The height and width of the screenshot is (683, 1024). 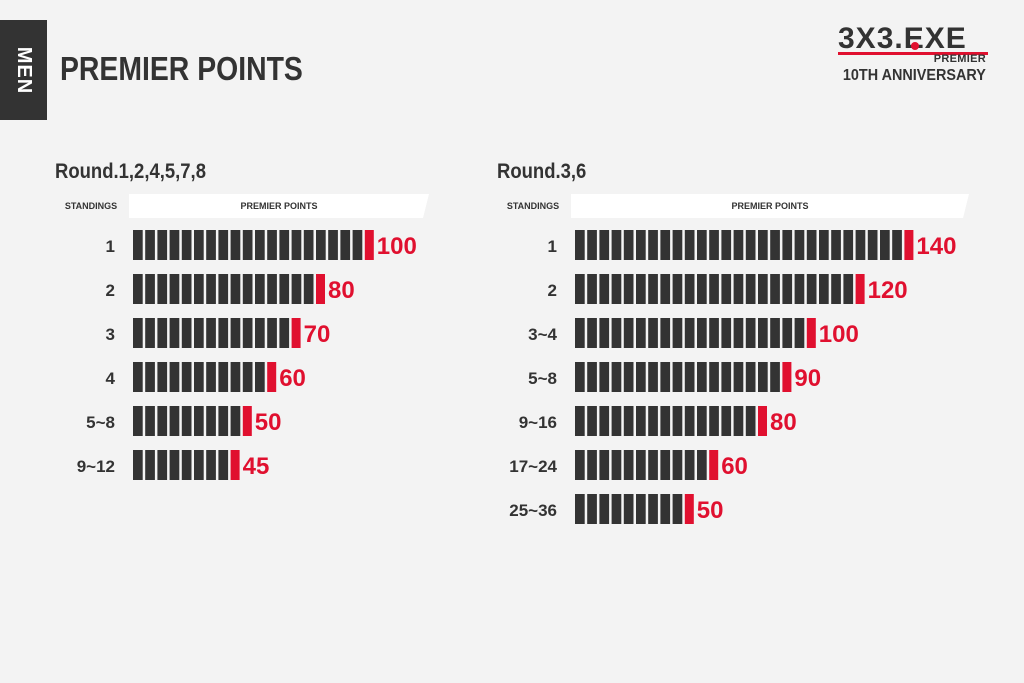 What do you see at coordinates (341, 290) in the screenshot?
I see `bar-value-label: 80` at bounding box center [341, 290].